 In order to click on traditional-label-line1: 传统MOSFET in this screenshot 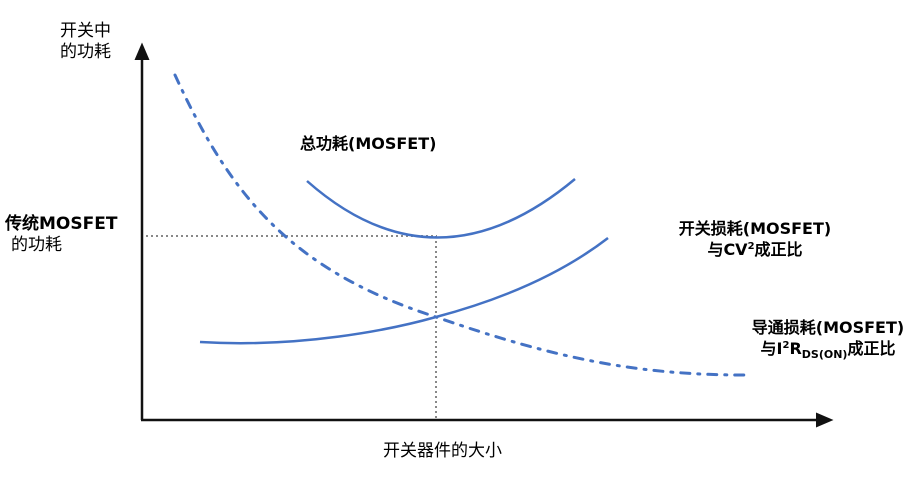, I will do `click(61, 224)`.